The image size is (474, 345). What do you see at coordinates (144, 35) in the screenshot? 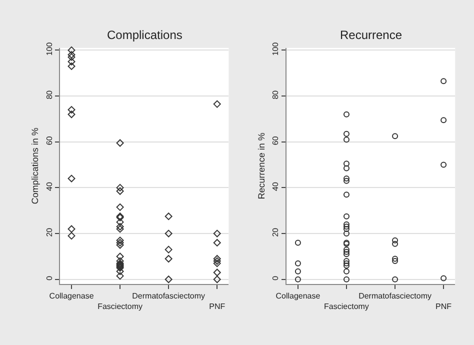
I see `chart-title: Complications` at bounding box center [144, 35].